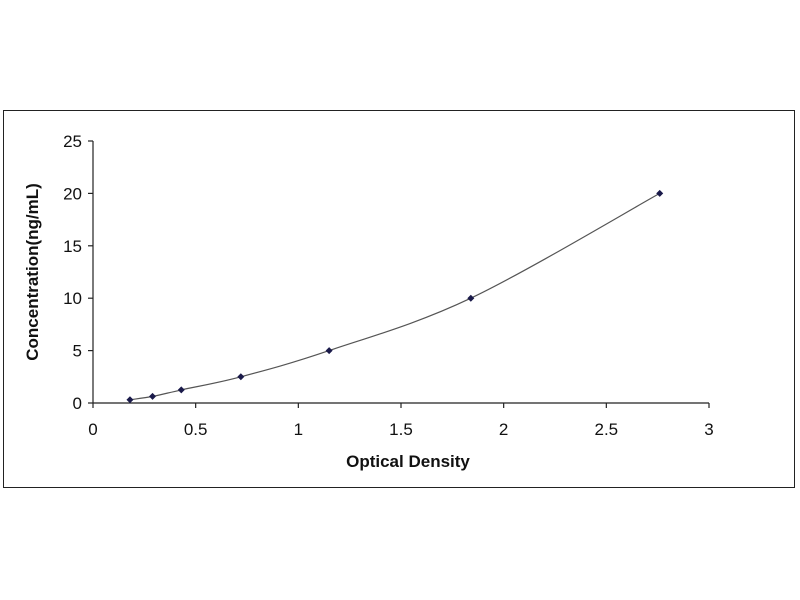 This screenshot has width=800, height=600. I want to click on x-tick-label: 2.5, so click(607, 429).